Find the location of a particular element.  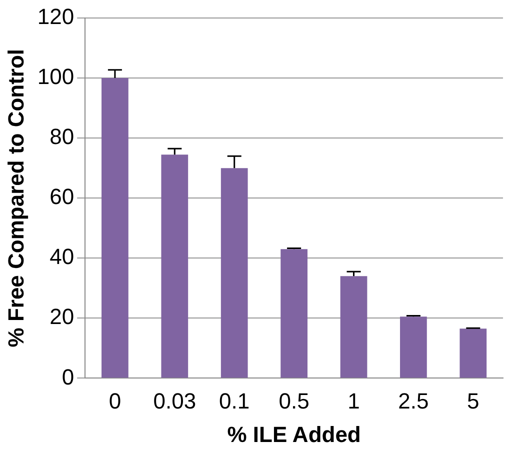

x-tick-label: 0.03 is located at coordinates (174, 401).